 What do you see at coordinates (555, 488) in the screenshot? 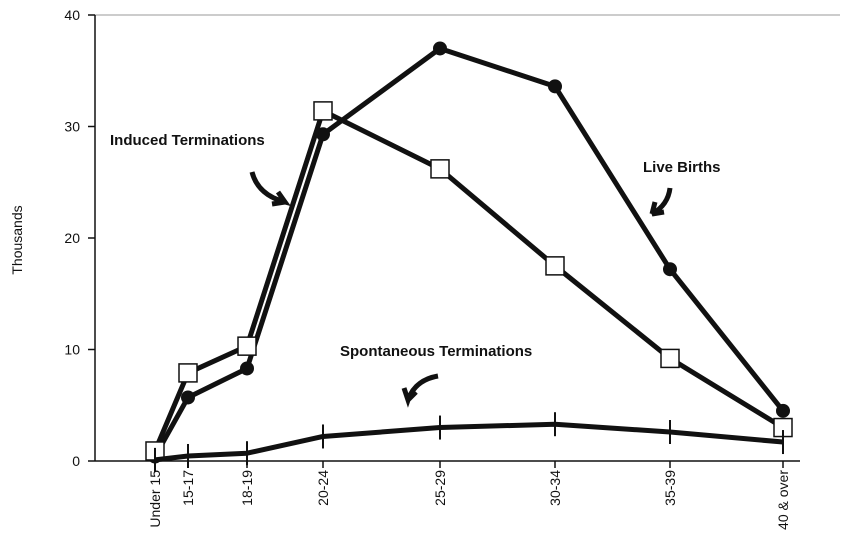
I see `x-tick-label: 30-34` at bounding box center [555, 488].